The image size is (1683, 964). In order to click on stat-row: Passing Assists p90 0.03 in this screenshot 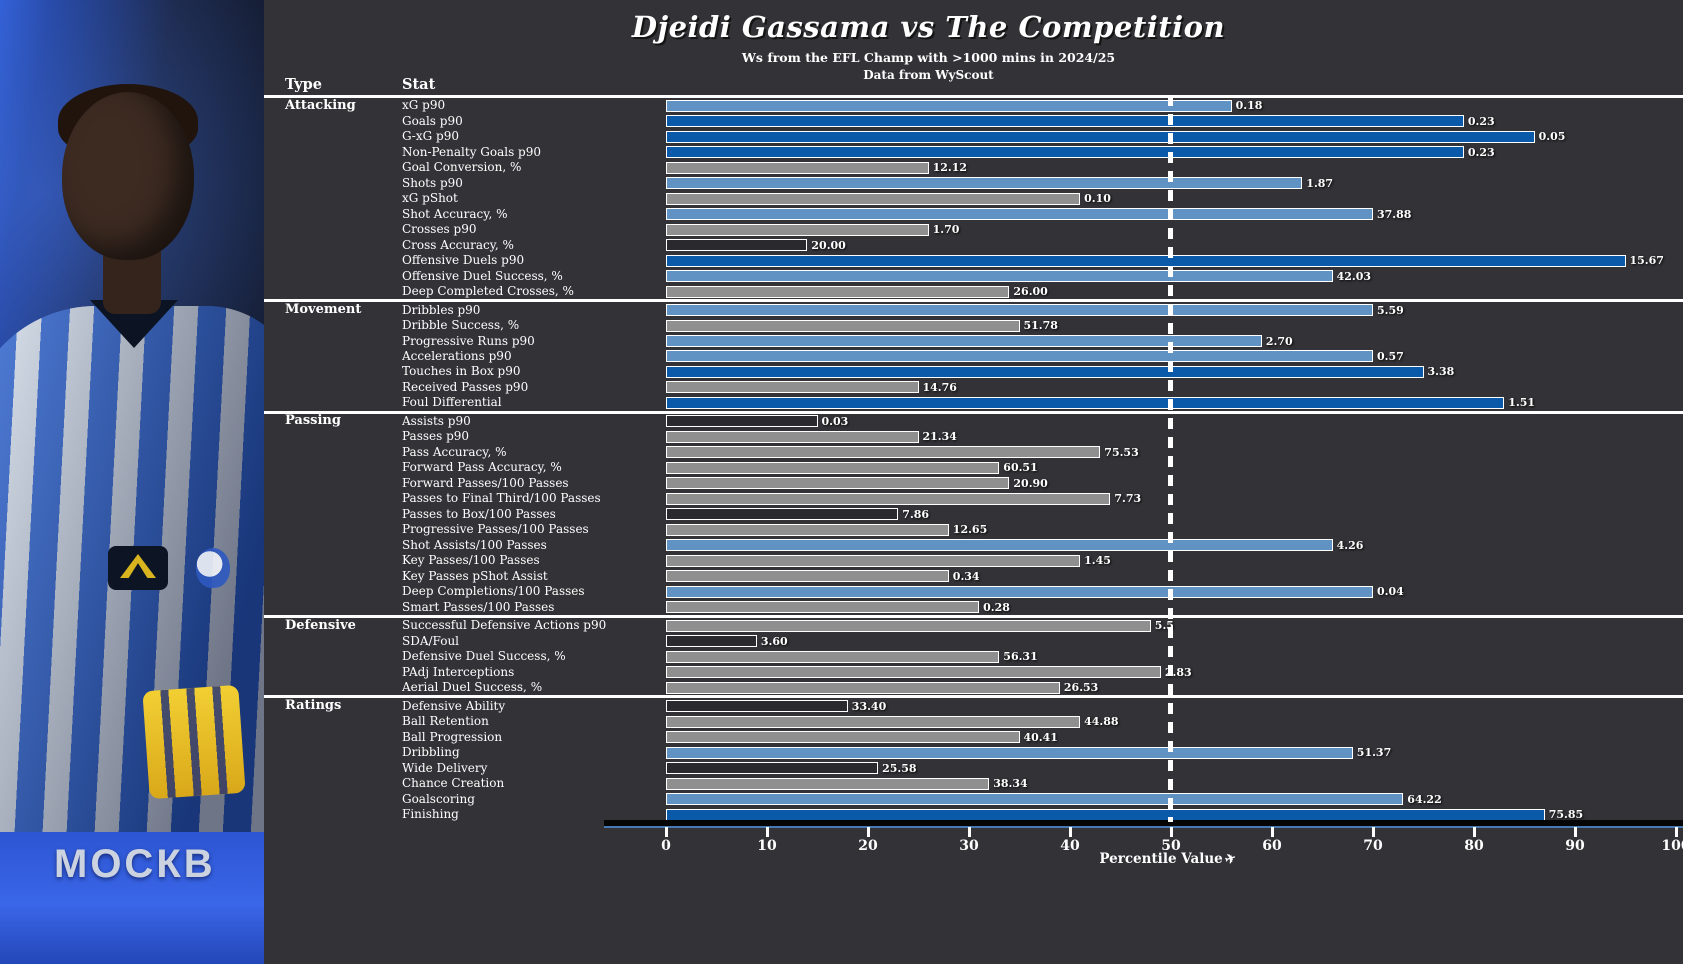, I will do `click(973, 419)`.